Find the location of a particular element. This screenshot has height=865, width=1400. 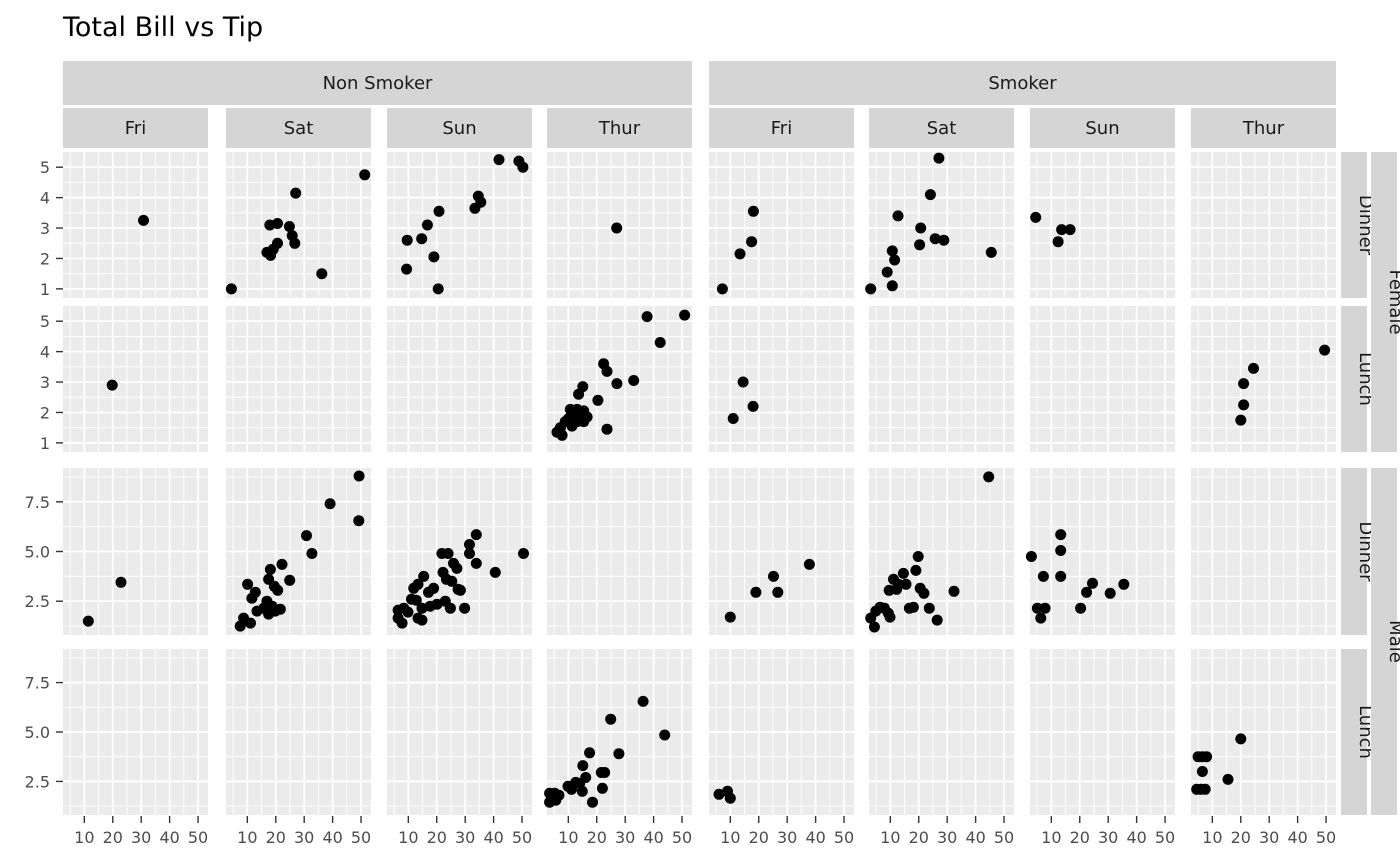

strip-label-smoker-group: Smoker is located at coordinates (1022, 83).